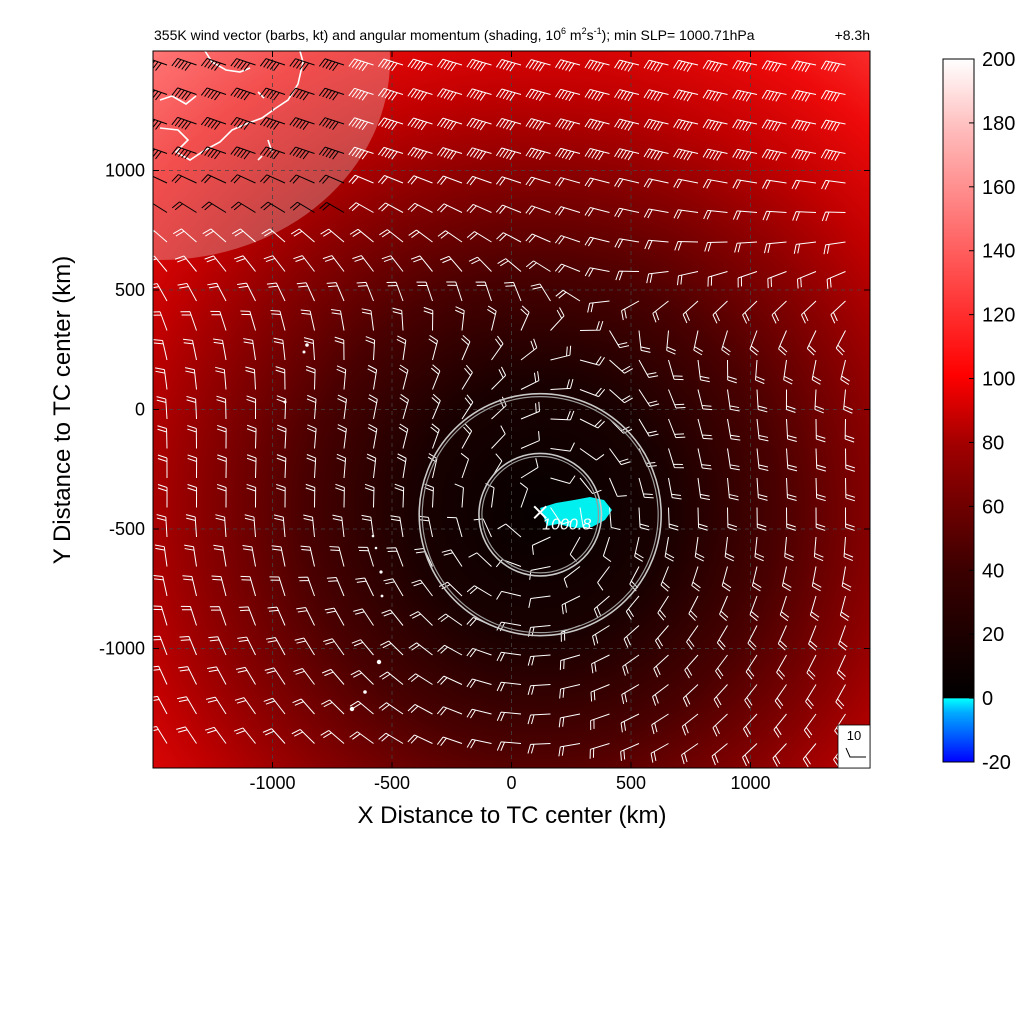 This screenshot has height=1024, width=1024. What do you see at coordinates (998, 316) in the screenshot?
I see `colorbar-tick-label: 120` at bounding box center [998, 316].